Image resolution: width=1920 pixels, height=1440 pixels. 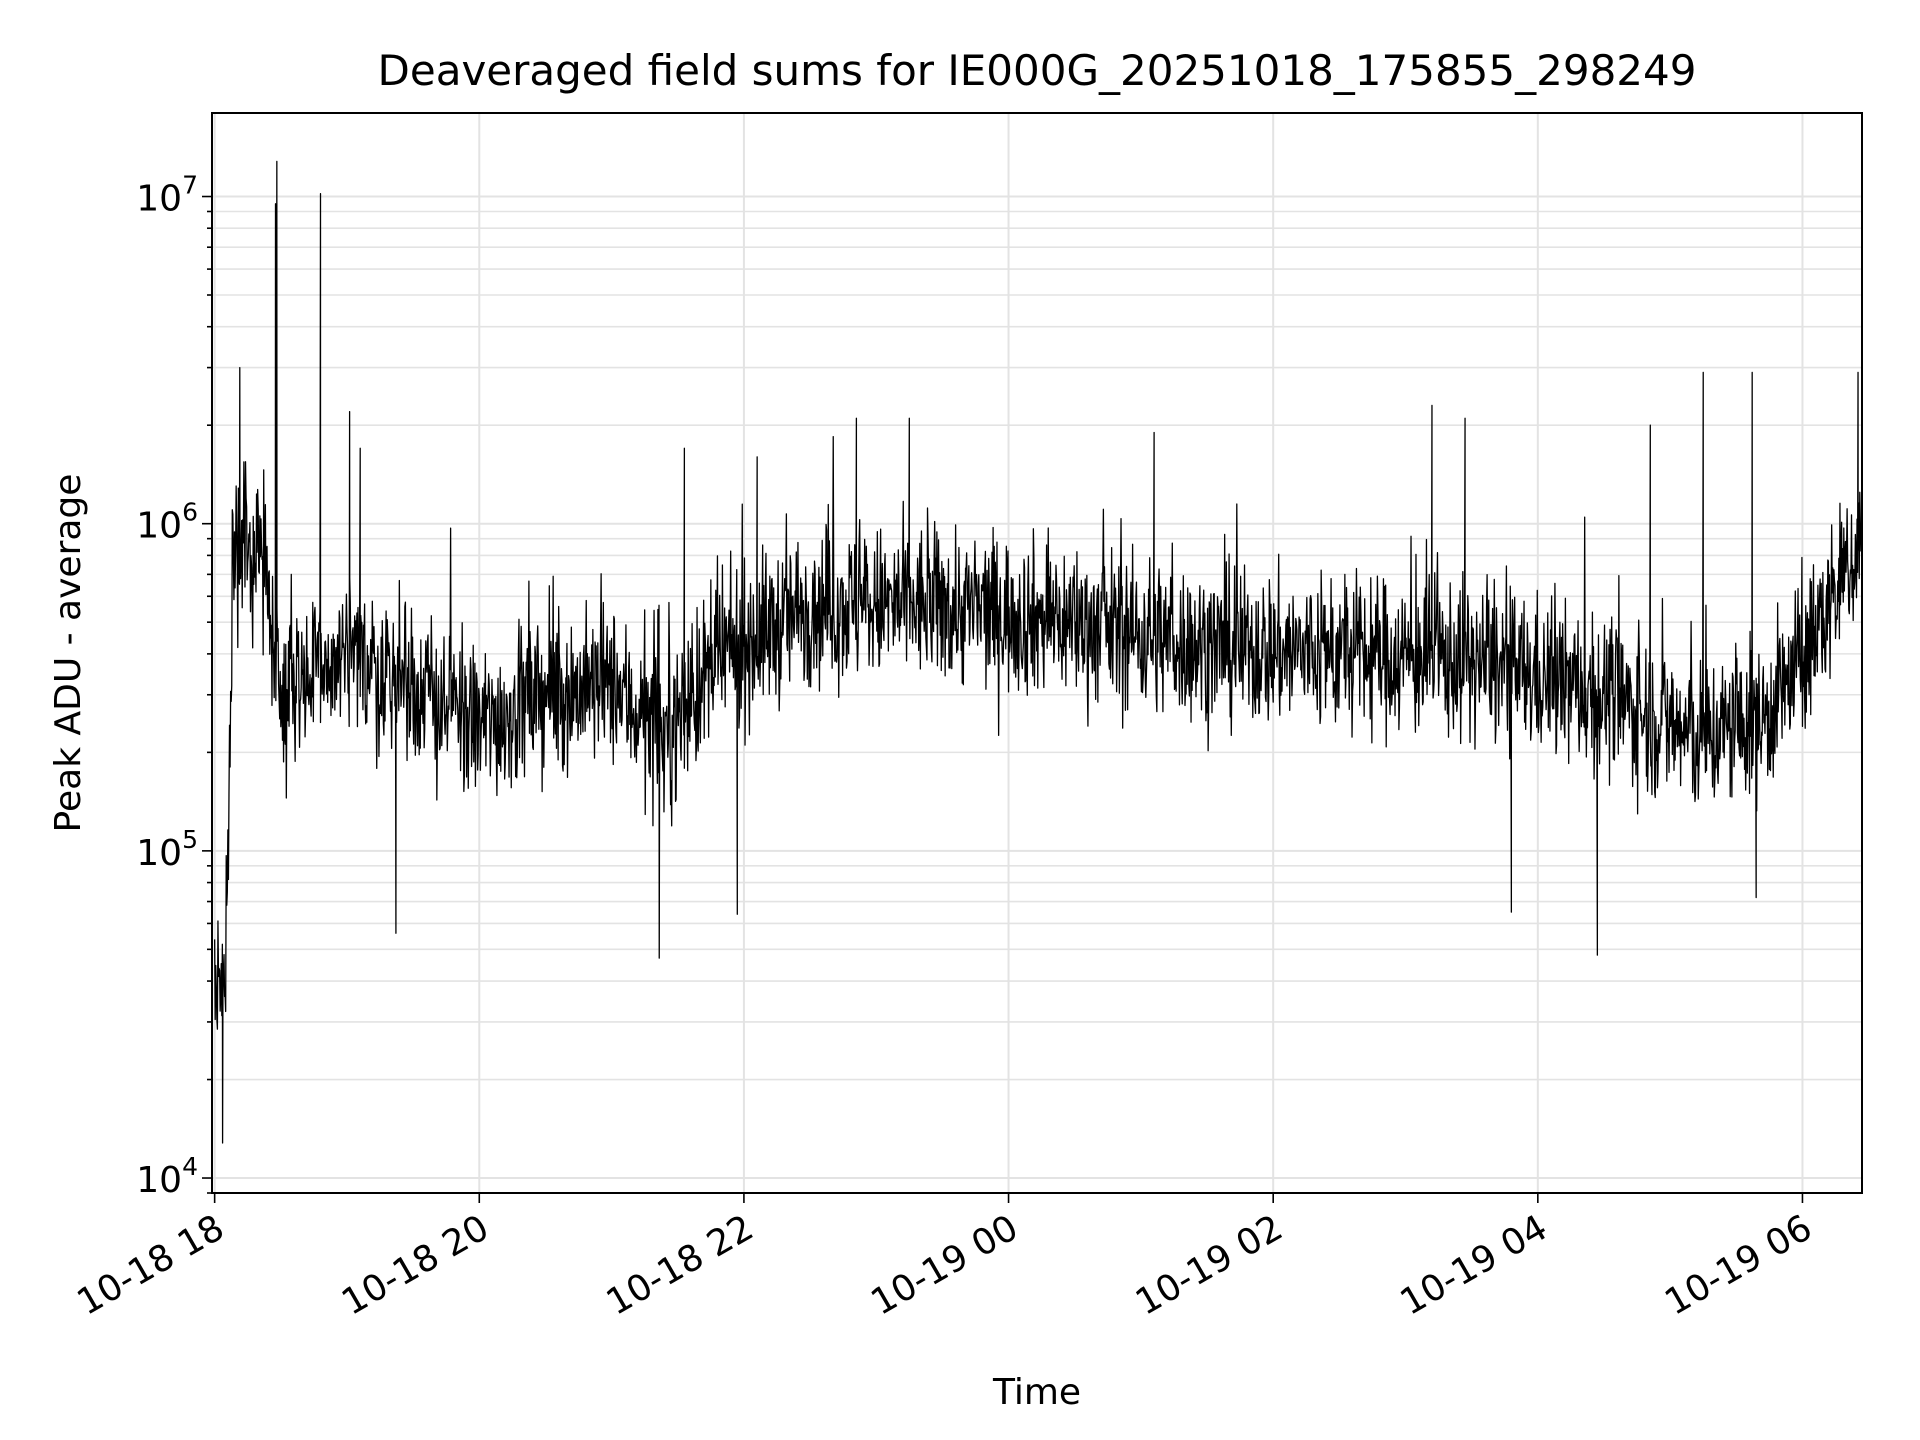 I want to click on y-tick-exponent: 6, so click(x=190, y=512).